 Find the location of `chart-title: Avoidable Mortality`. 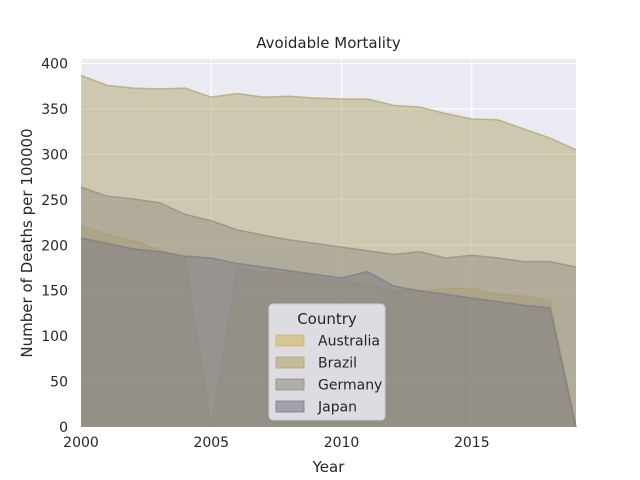

chart-title: Avoidable Mortality is located at coordinates (328, 43).